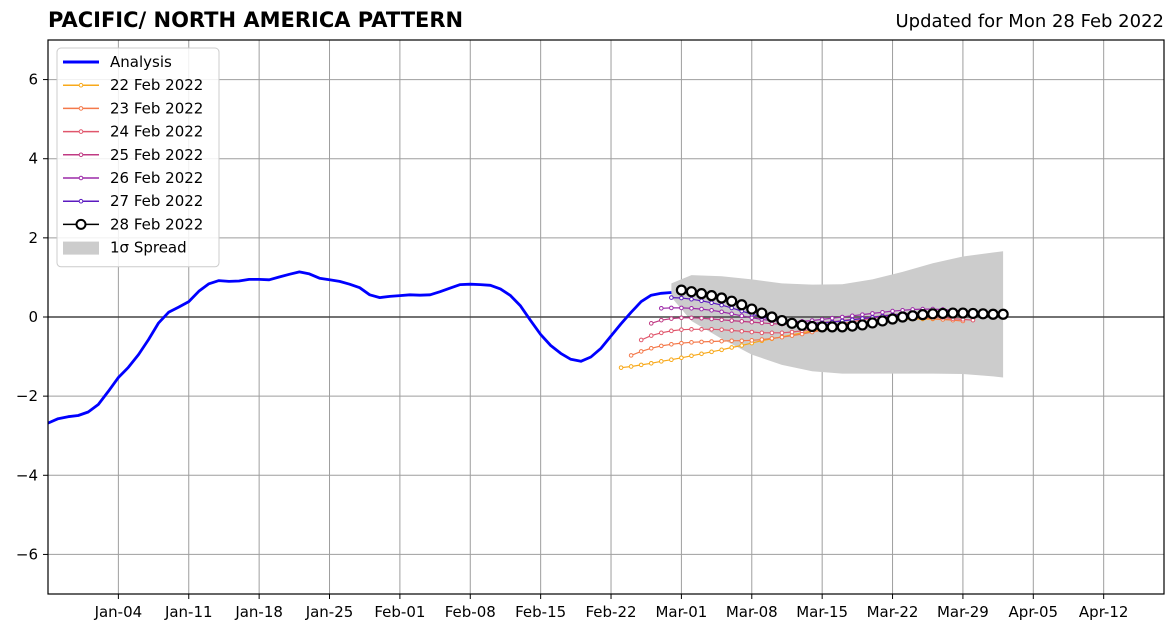 Image resolution: width=1176 pixels, height=633 pixels. Describe the element at coordinates (133, 201) in the screenshot. I see `legend-item: 27 Feb 2022` at that location.